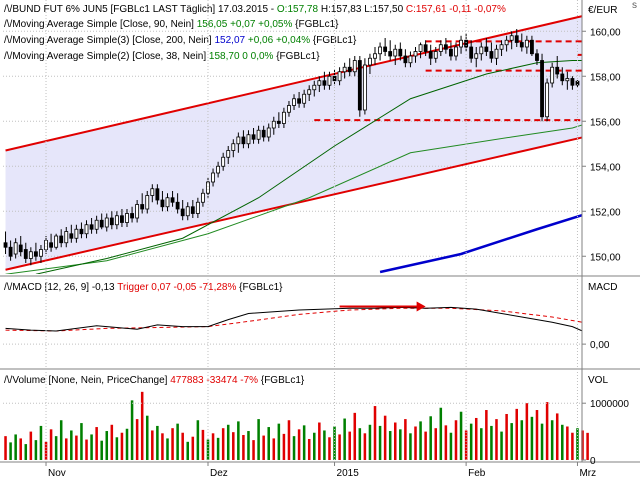 The image size is (640, 485). Describe the element at coordinates (602, 10) in the screenshot. I see `price-unit-label: €/EUR` at that location.